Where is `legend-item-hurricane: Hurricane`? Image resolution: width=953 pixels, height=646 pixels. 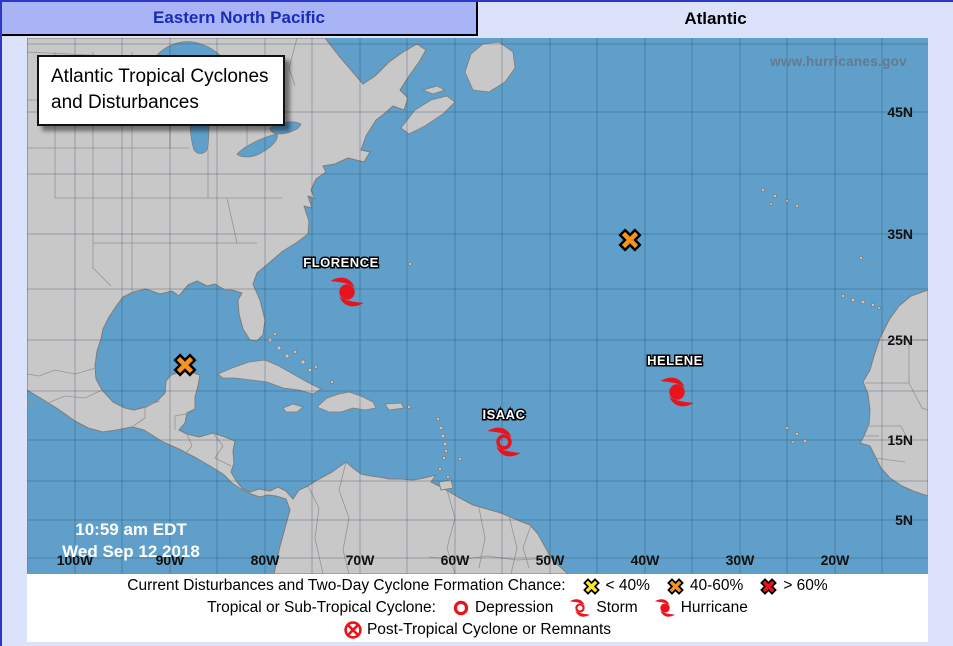 legend-item-hurricane: Hurricane is located at coordinates (701, 608).